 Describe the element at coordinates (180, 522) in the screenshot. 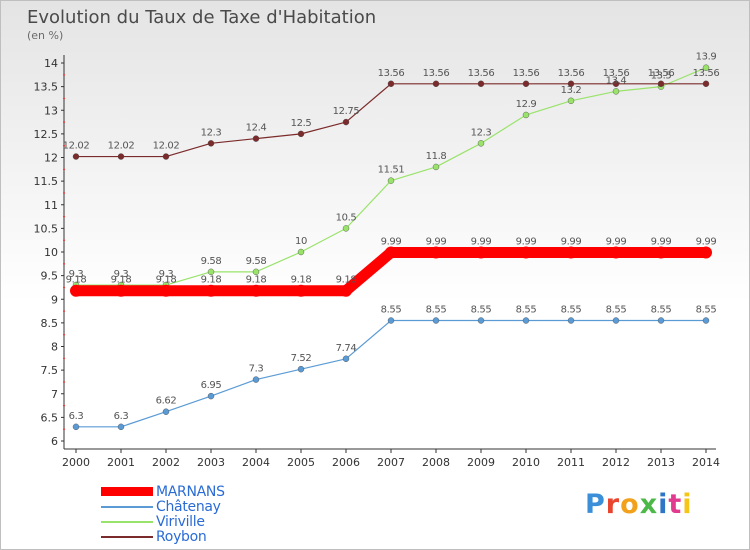

I see `legend-label: Viriville` at that location.